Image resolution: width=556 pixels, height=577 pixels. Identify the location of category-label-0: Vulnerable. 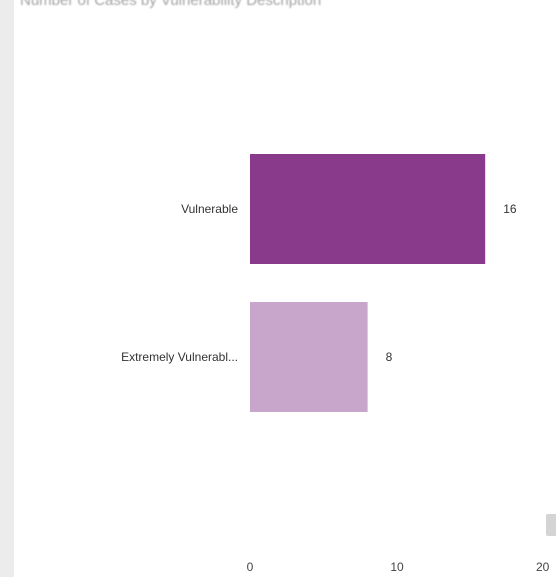
(209, 209).